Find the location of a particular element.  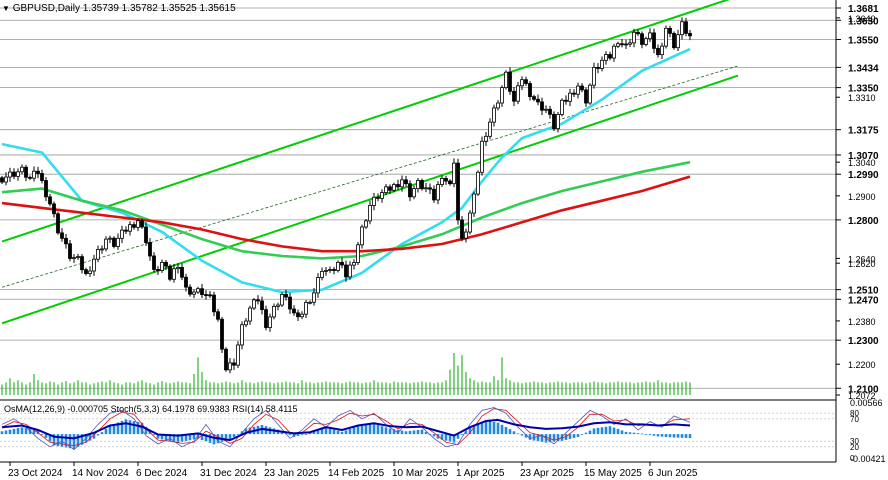

moving-average-line is located at coordinates (346, 214).